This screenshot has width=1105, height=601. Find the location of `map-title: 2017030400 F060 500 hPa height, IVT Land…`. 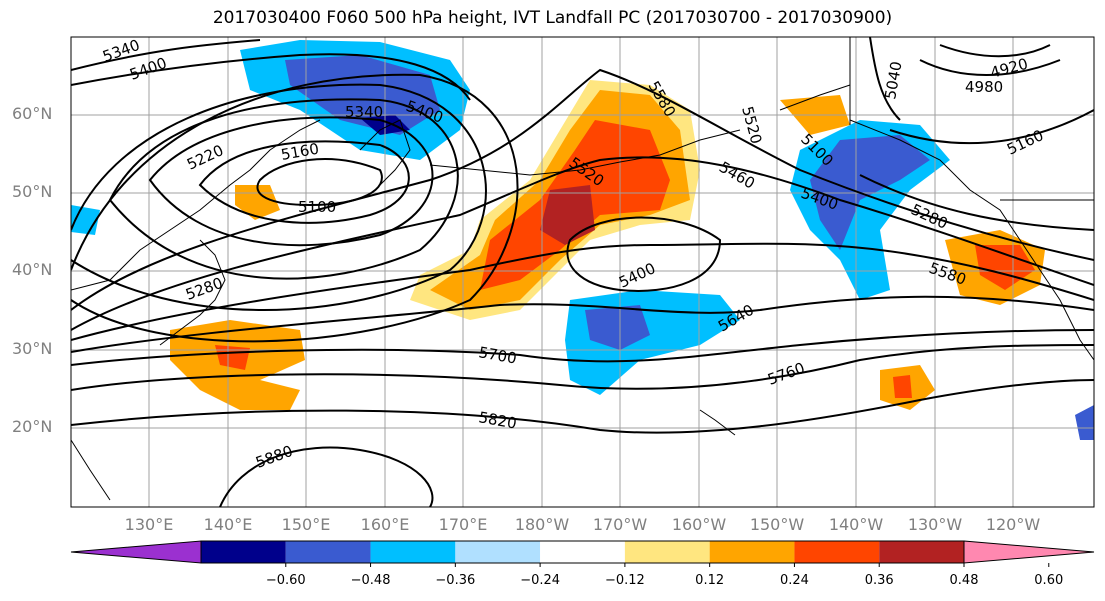

map-title: 2017030400 F060 500 hPa height, IVT Land… is located at coordinates (552, 18).